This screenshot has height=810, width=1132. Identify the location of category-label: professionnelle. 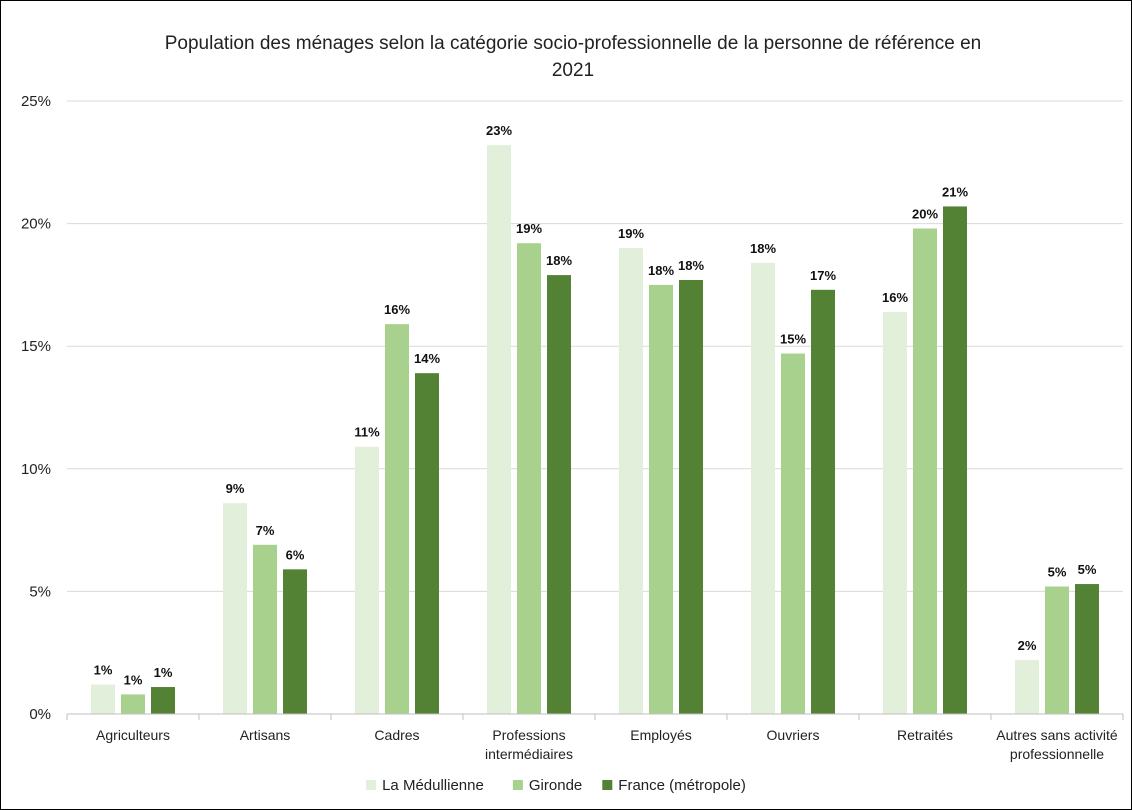
(1057, 754).